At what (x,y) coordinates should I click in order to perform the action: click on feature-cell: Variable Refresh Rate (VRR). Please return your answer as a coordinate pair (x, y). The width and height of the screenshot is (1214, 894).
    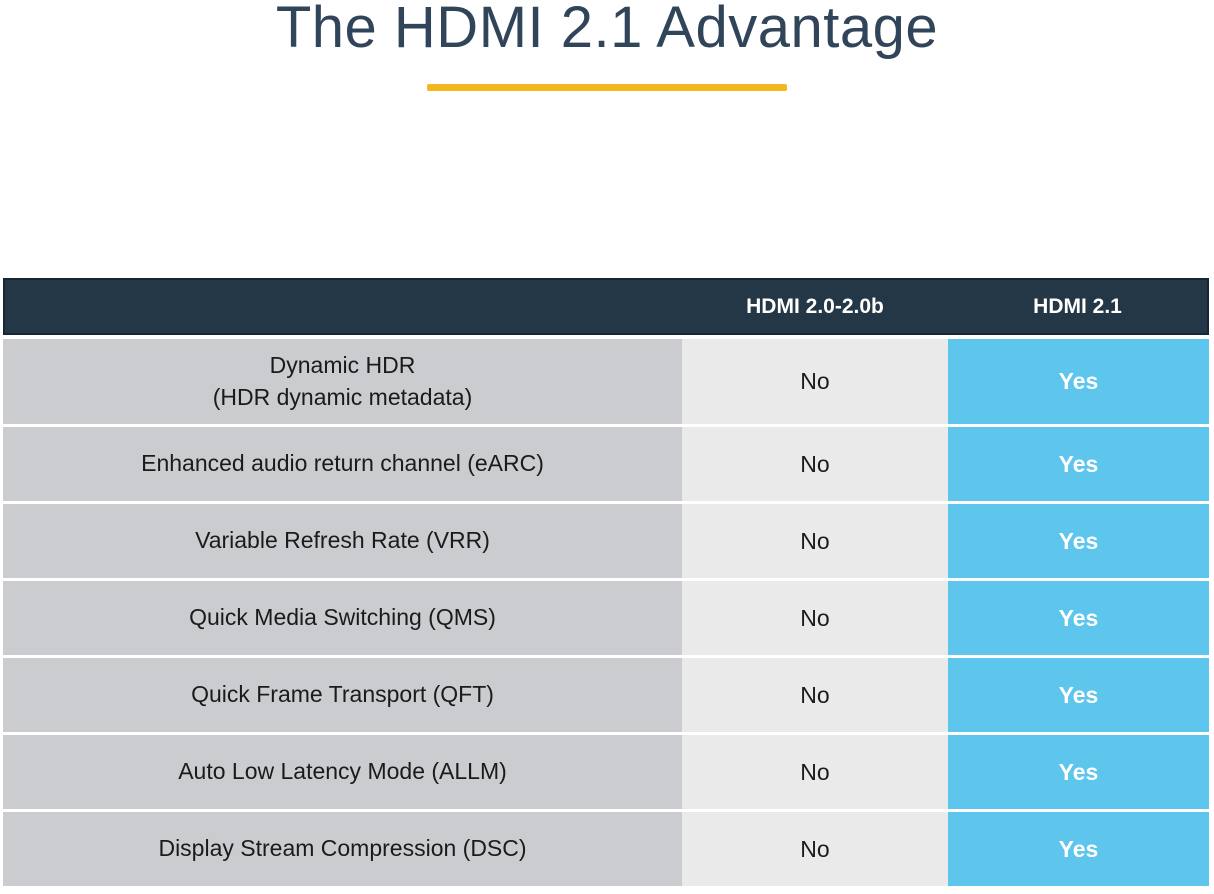
    Looking at the image, I should click on (342, 541).